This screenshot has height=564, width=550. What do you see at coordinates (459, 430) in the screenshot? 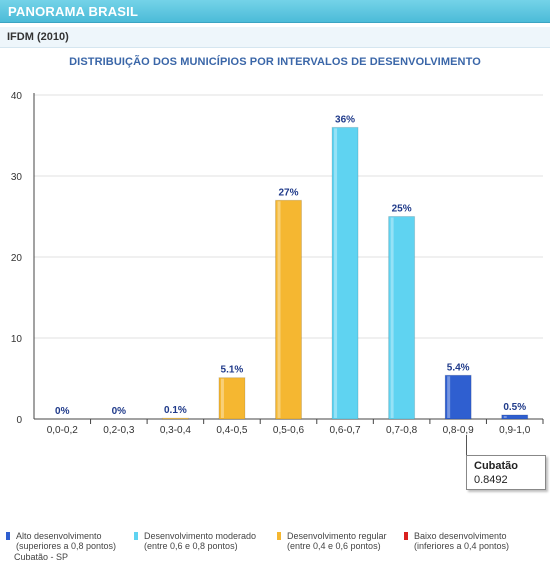
I see `x-tick-label: 0,8-0,9` at bounding box center [459, 430].